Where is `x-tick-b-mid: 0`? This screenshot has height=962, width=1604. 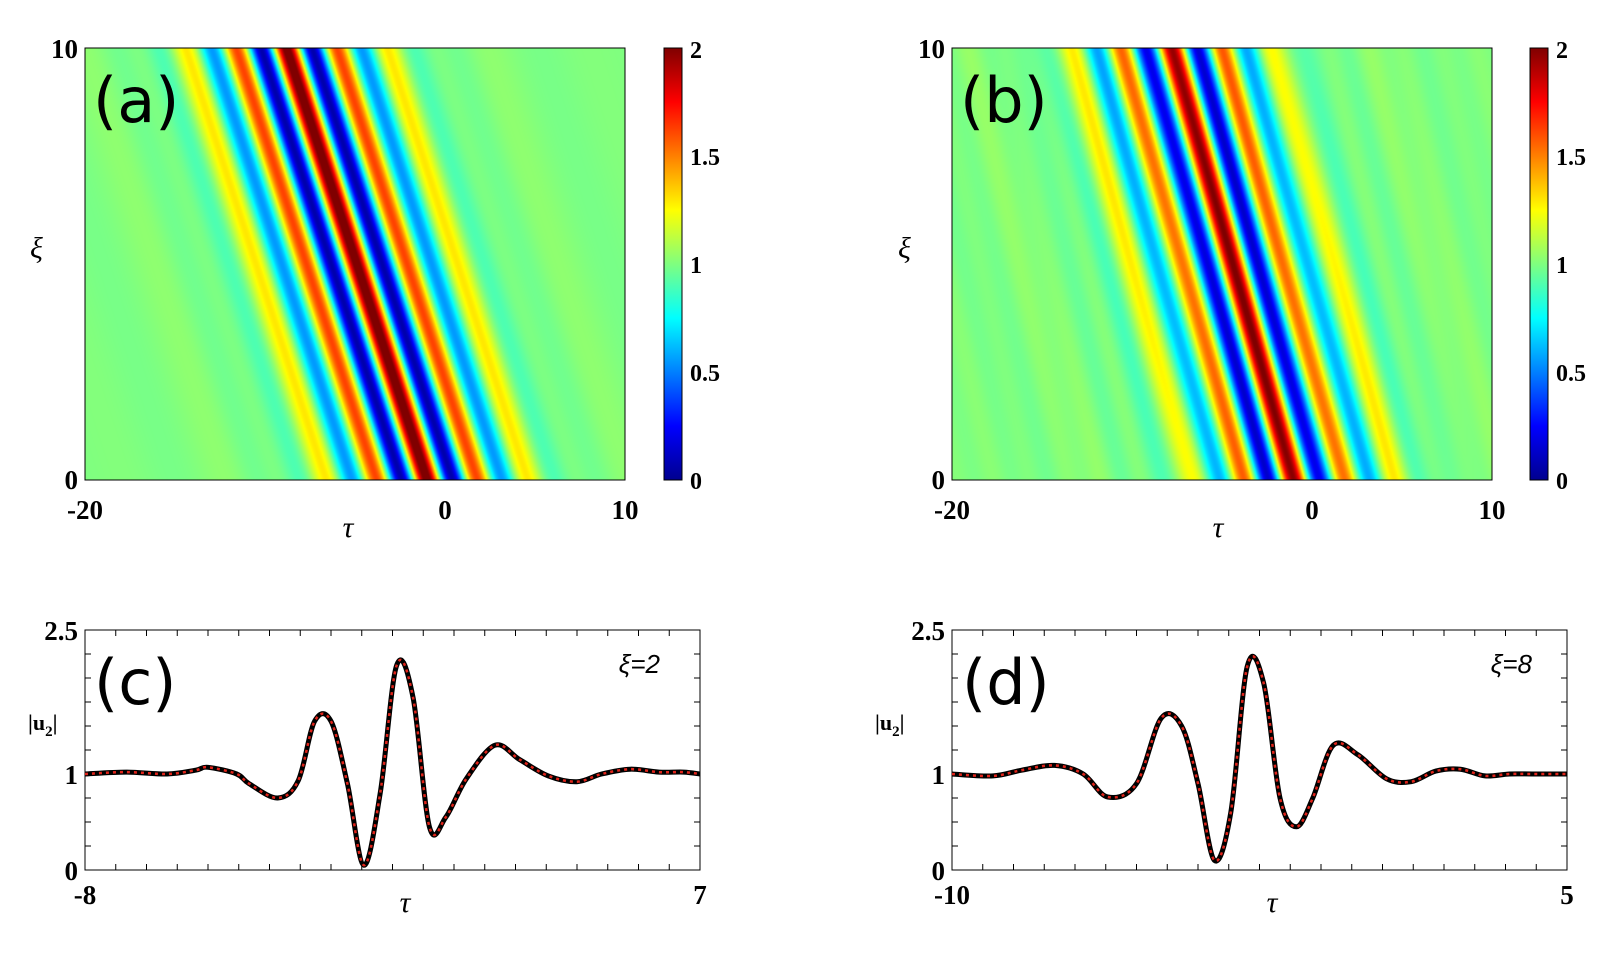 x-tick-b-mid: 0 is located at coordinates (1312, 510).